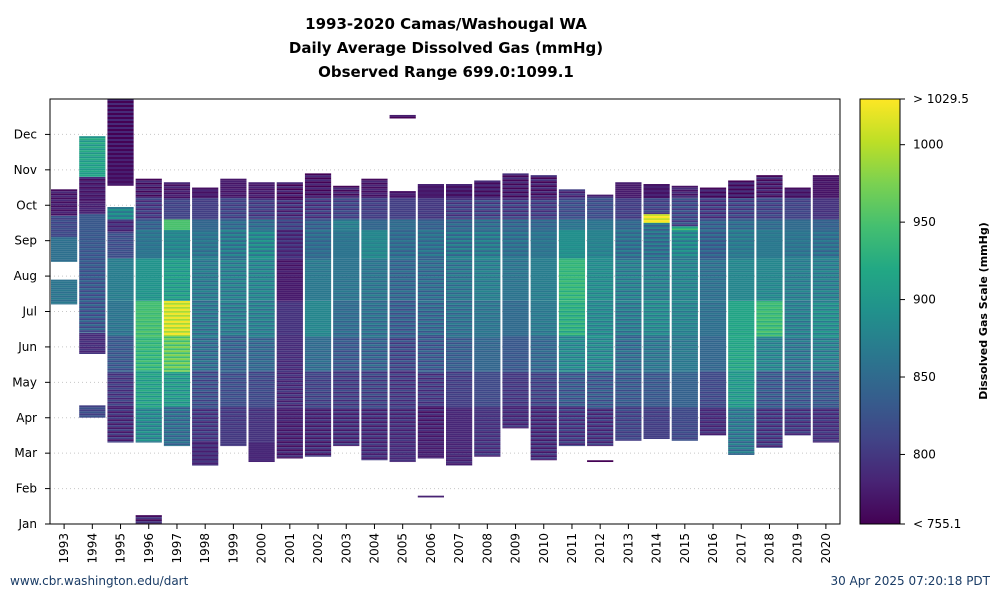 This screenshot has width=1000, height=600. I want to click on source-link: www.cbr.washington.edu/dart, so click(99, 581).